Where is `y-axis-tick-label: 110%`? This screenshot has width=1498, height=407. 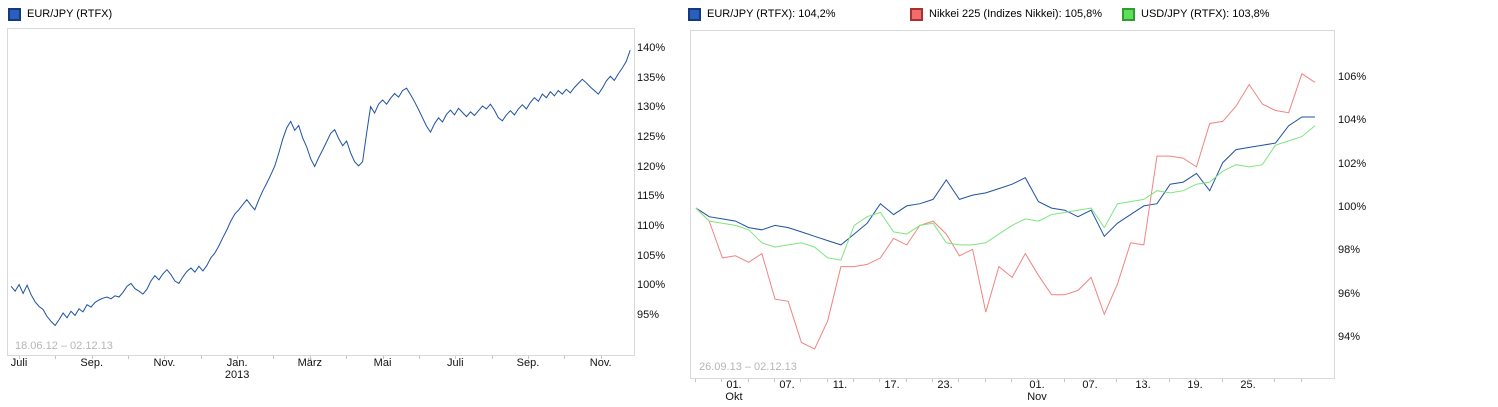
y-axis-tick-label: 110% is located at coordinates (651, 226).